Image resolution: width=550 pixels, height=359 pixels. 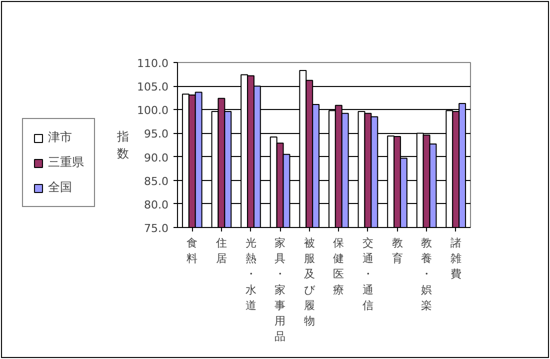 What do you see at coordinates (368, 274) in the screenshot?
I see `x-tick-label: 交通・通信` at bounding box center [368, 274].